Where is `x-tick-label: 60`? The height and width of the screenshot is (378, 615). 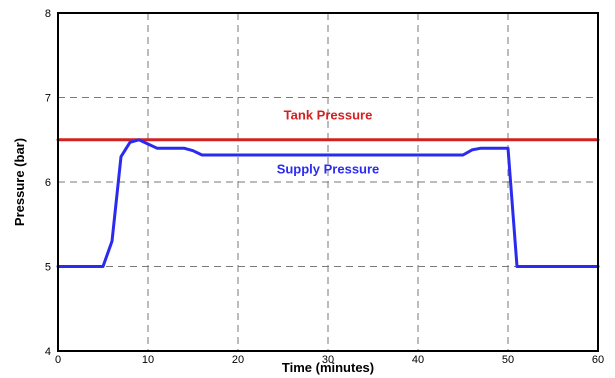 x-tick-label: 60 is located at coordinates (598, 360).